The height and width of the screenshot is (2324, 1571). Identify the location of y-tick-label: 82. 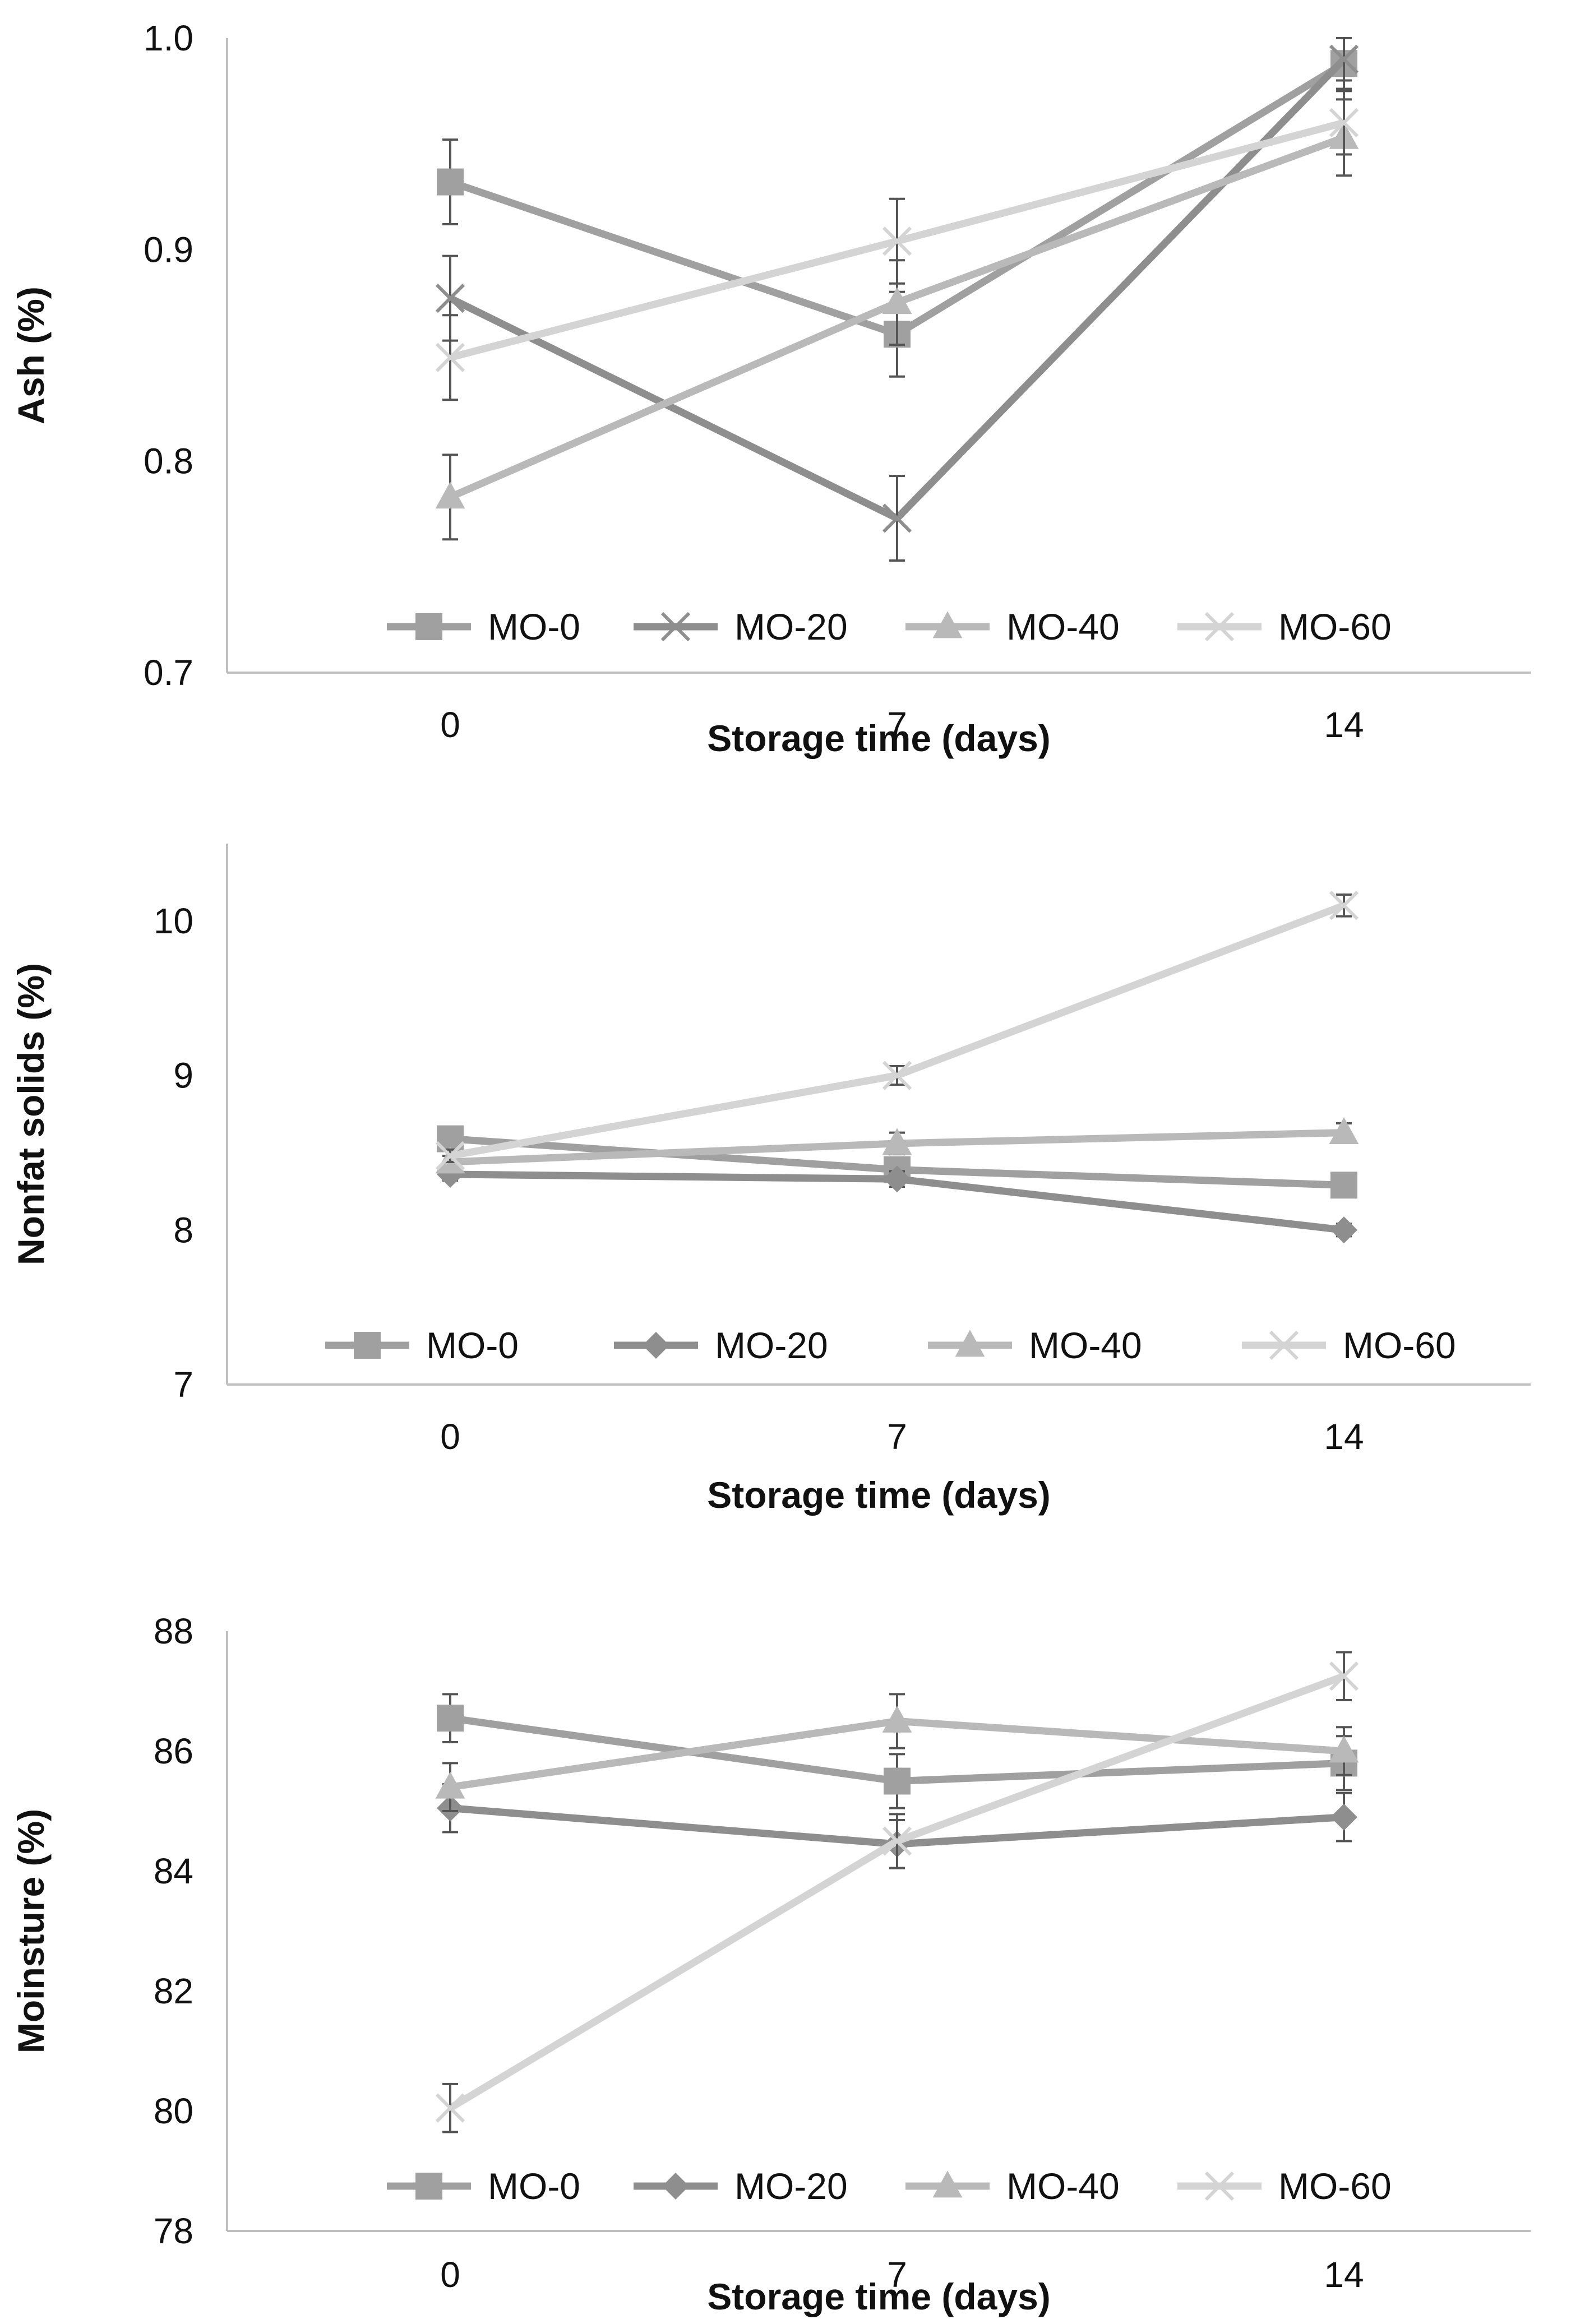
(173, 1991).